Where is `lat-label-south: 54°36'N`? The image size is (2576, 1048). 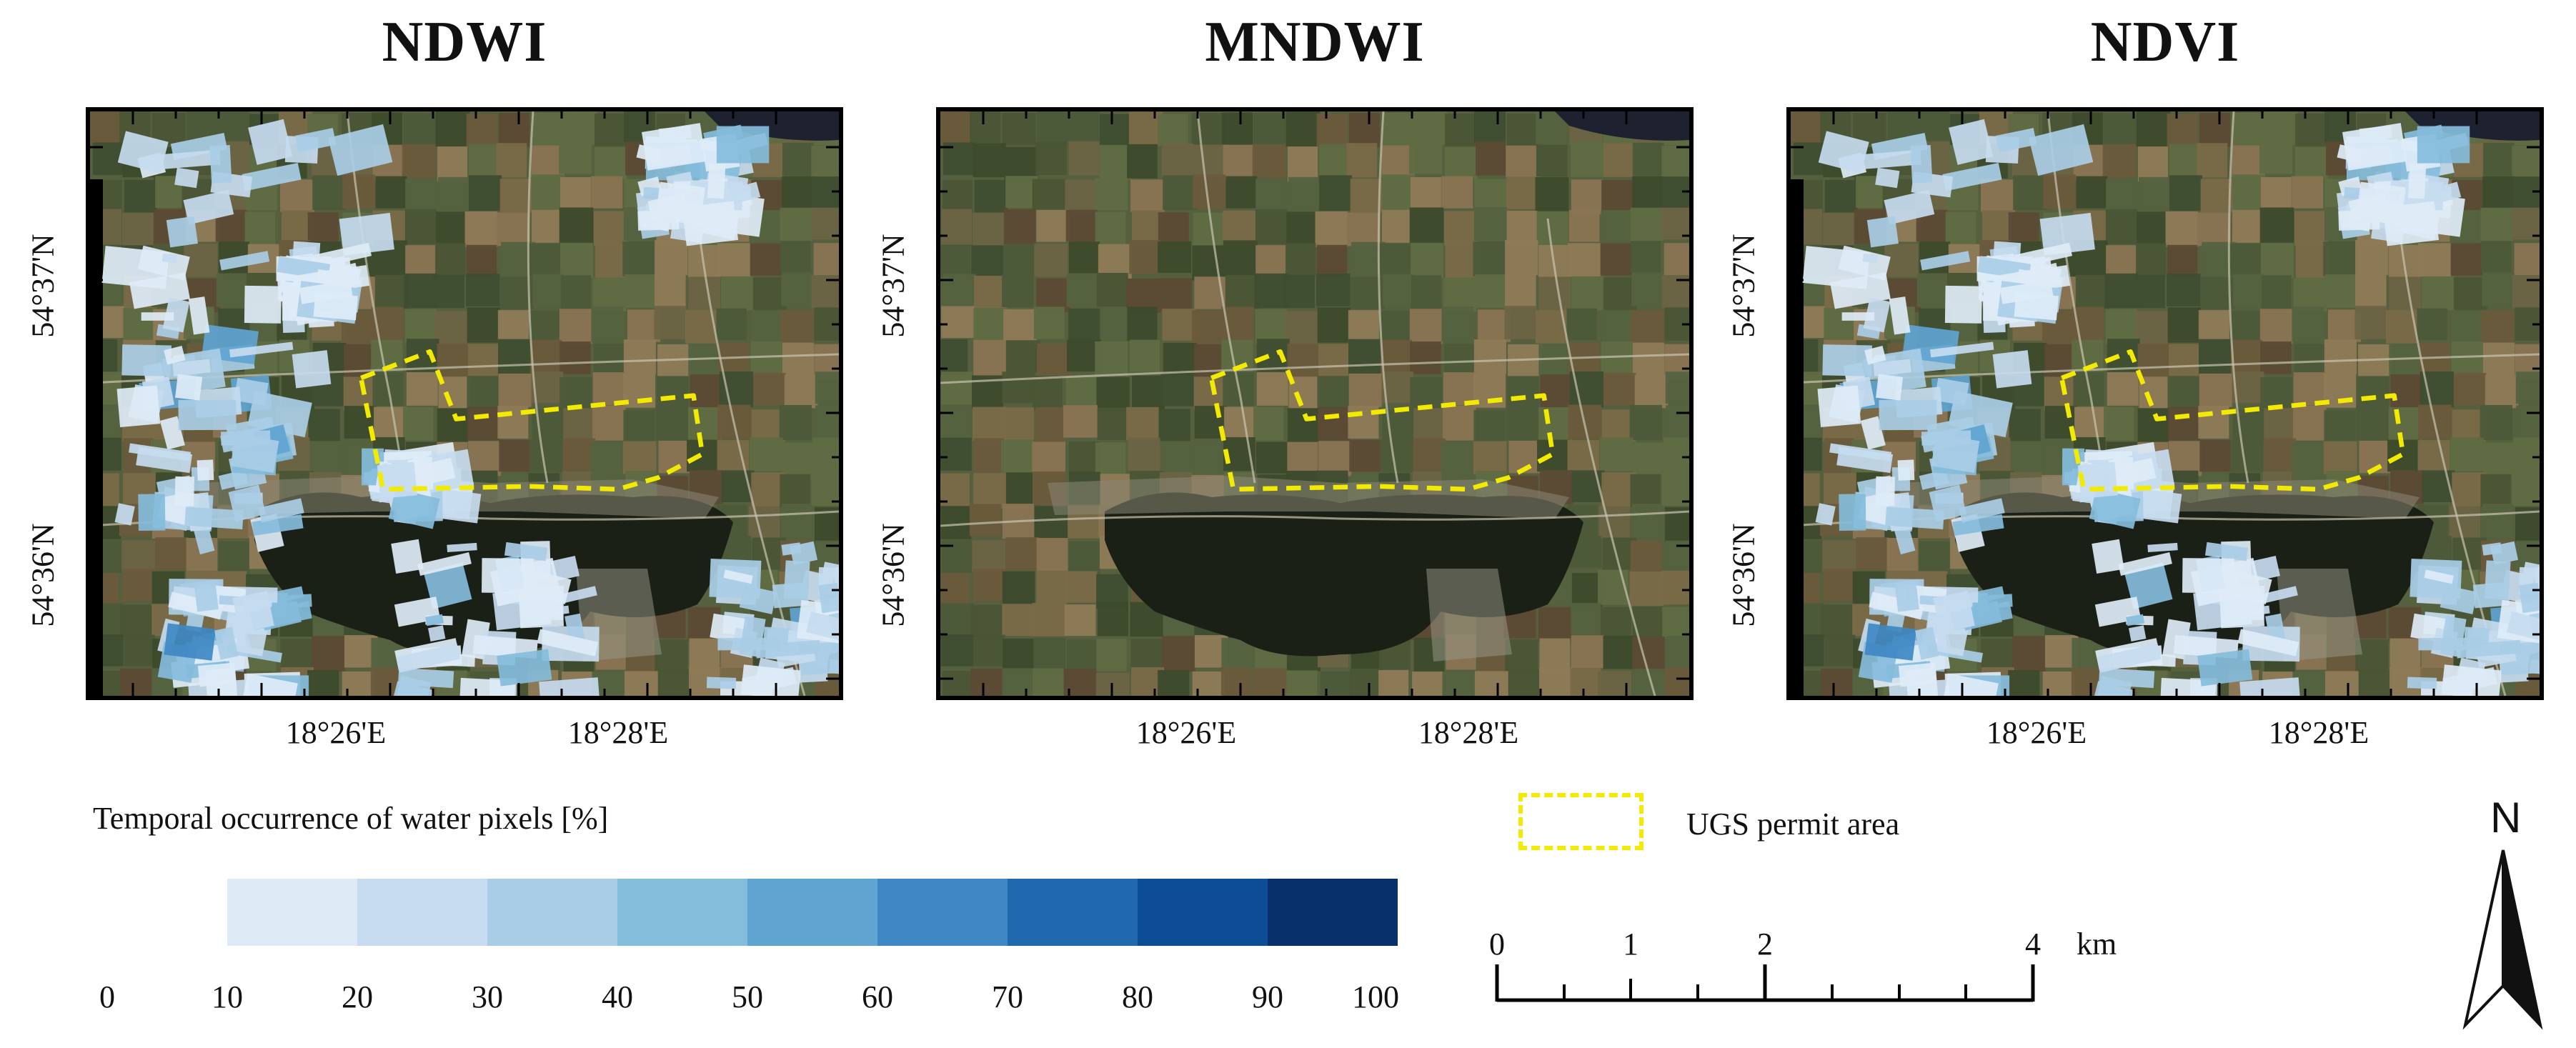
lat-label-south: 54°36'N is located at coordinates (1743, 575).